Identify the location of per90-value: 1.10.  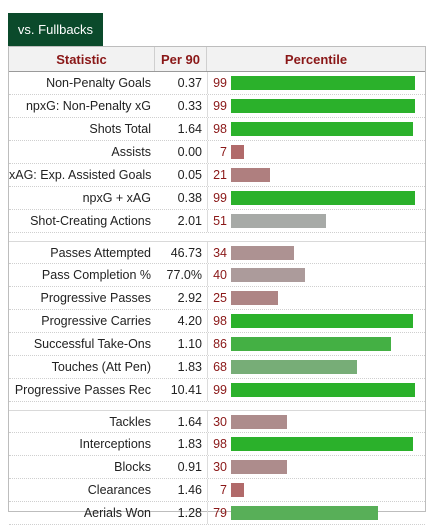
(189, 344).